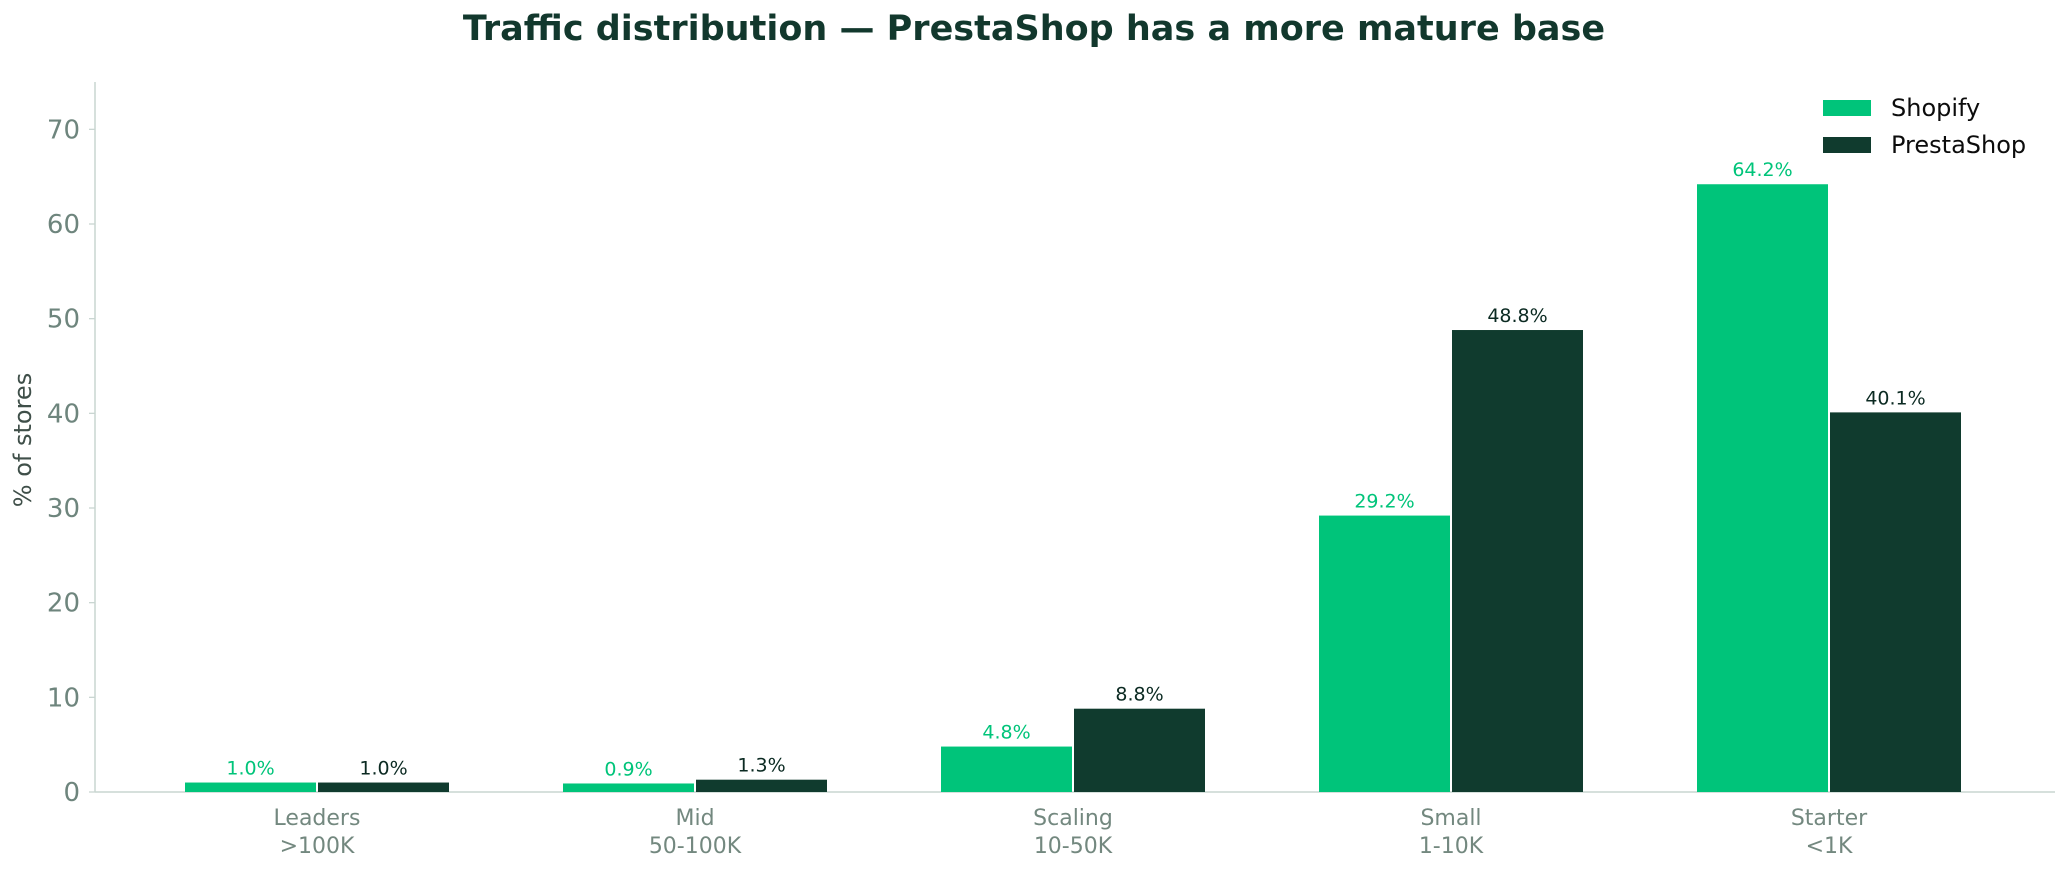 Image resolution: width=2068 pixels, height=870 pixels. I want to click on x-tick-label: Leaders >100K, so click(317, 832).